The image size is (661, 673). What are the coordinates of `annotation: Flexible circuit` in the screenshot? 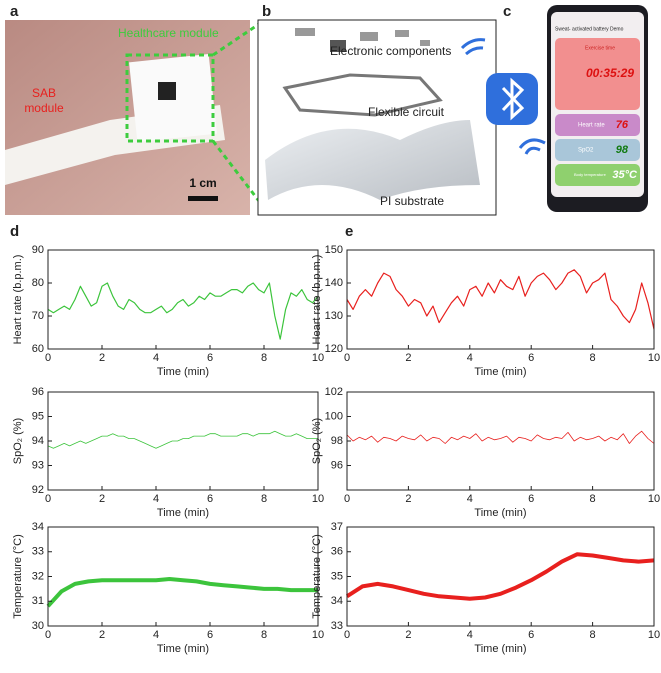 It's located at (406, 112).